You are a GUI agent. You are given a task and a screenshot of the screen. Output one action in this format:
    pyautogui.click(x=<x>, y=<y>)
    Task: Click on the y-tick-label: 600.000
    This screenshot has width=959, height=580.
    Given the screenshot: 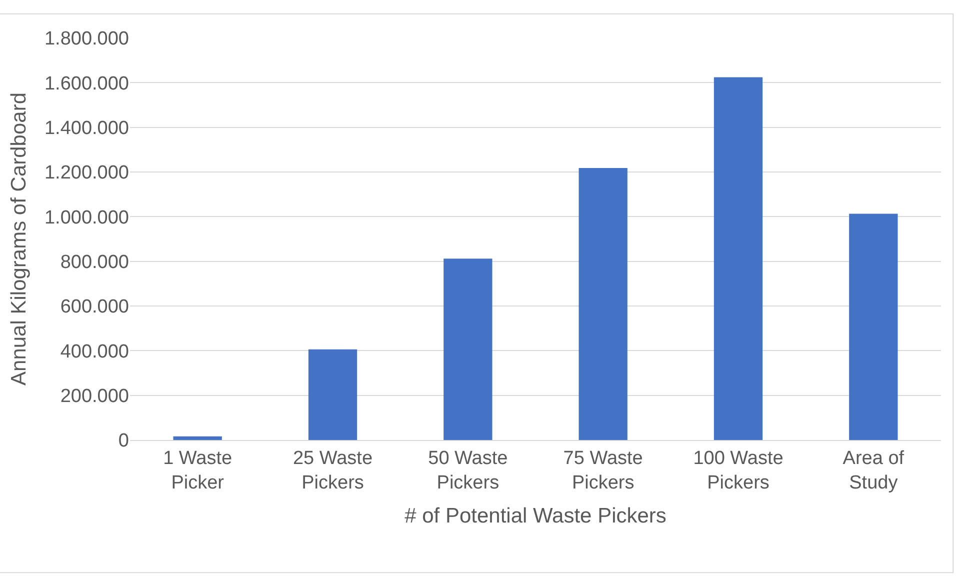 What is the action you would take?
    pyautogui.click(x=94, y=307)
    